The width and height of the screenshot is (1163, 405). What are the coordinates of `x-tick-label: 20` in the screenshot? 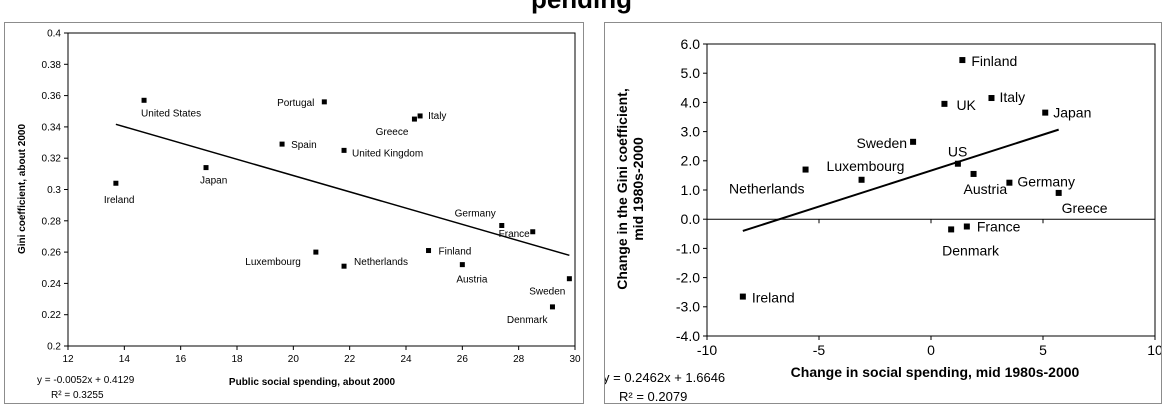 It's located at (294, 359).